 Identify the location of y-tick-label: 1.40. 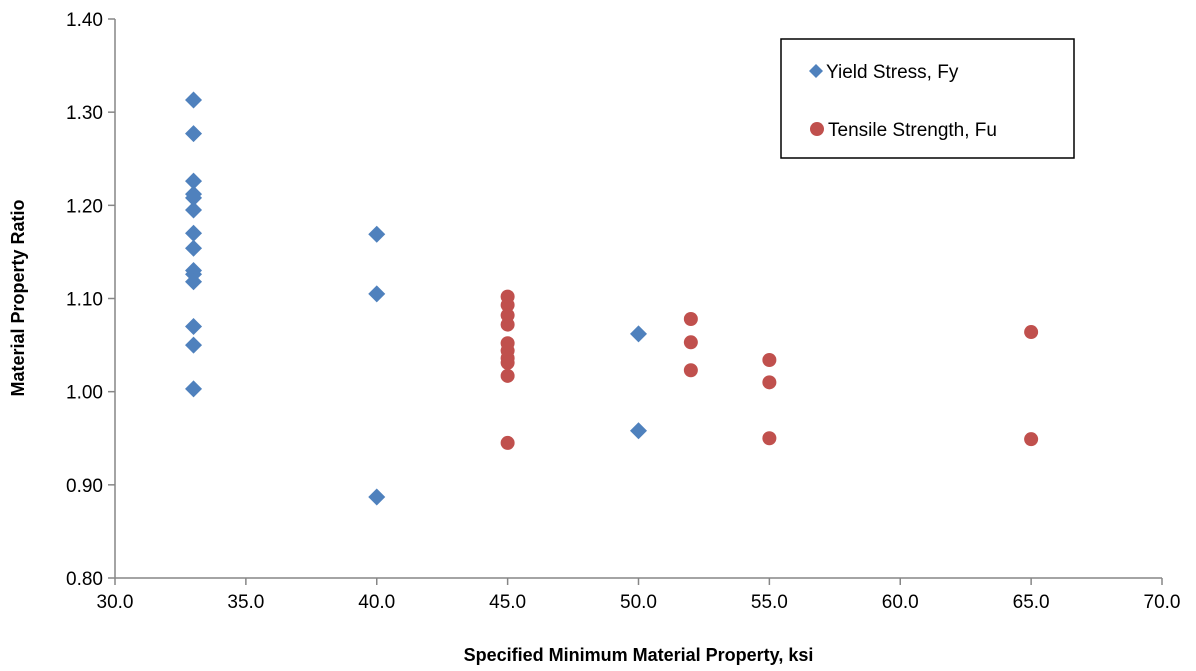
(84, 20).